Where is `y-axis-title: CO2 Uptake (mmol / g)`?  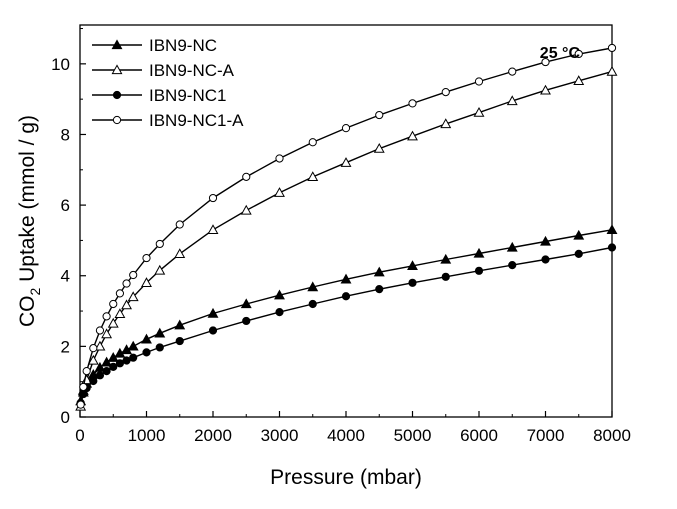 y-axis-title: CO2 Uptake (mmol / g) is located at coordinates (29, 221).